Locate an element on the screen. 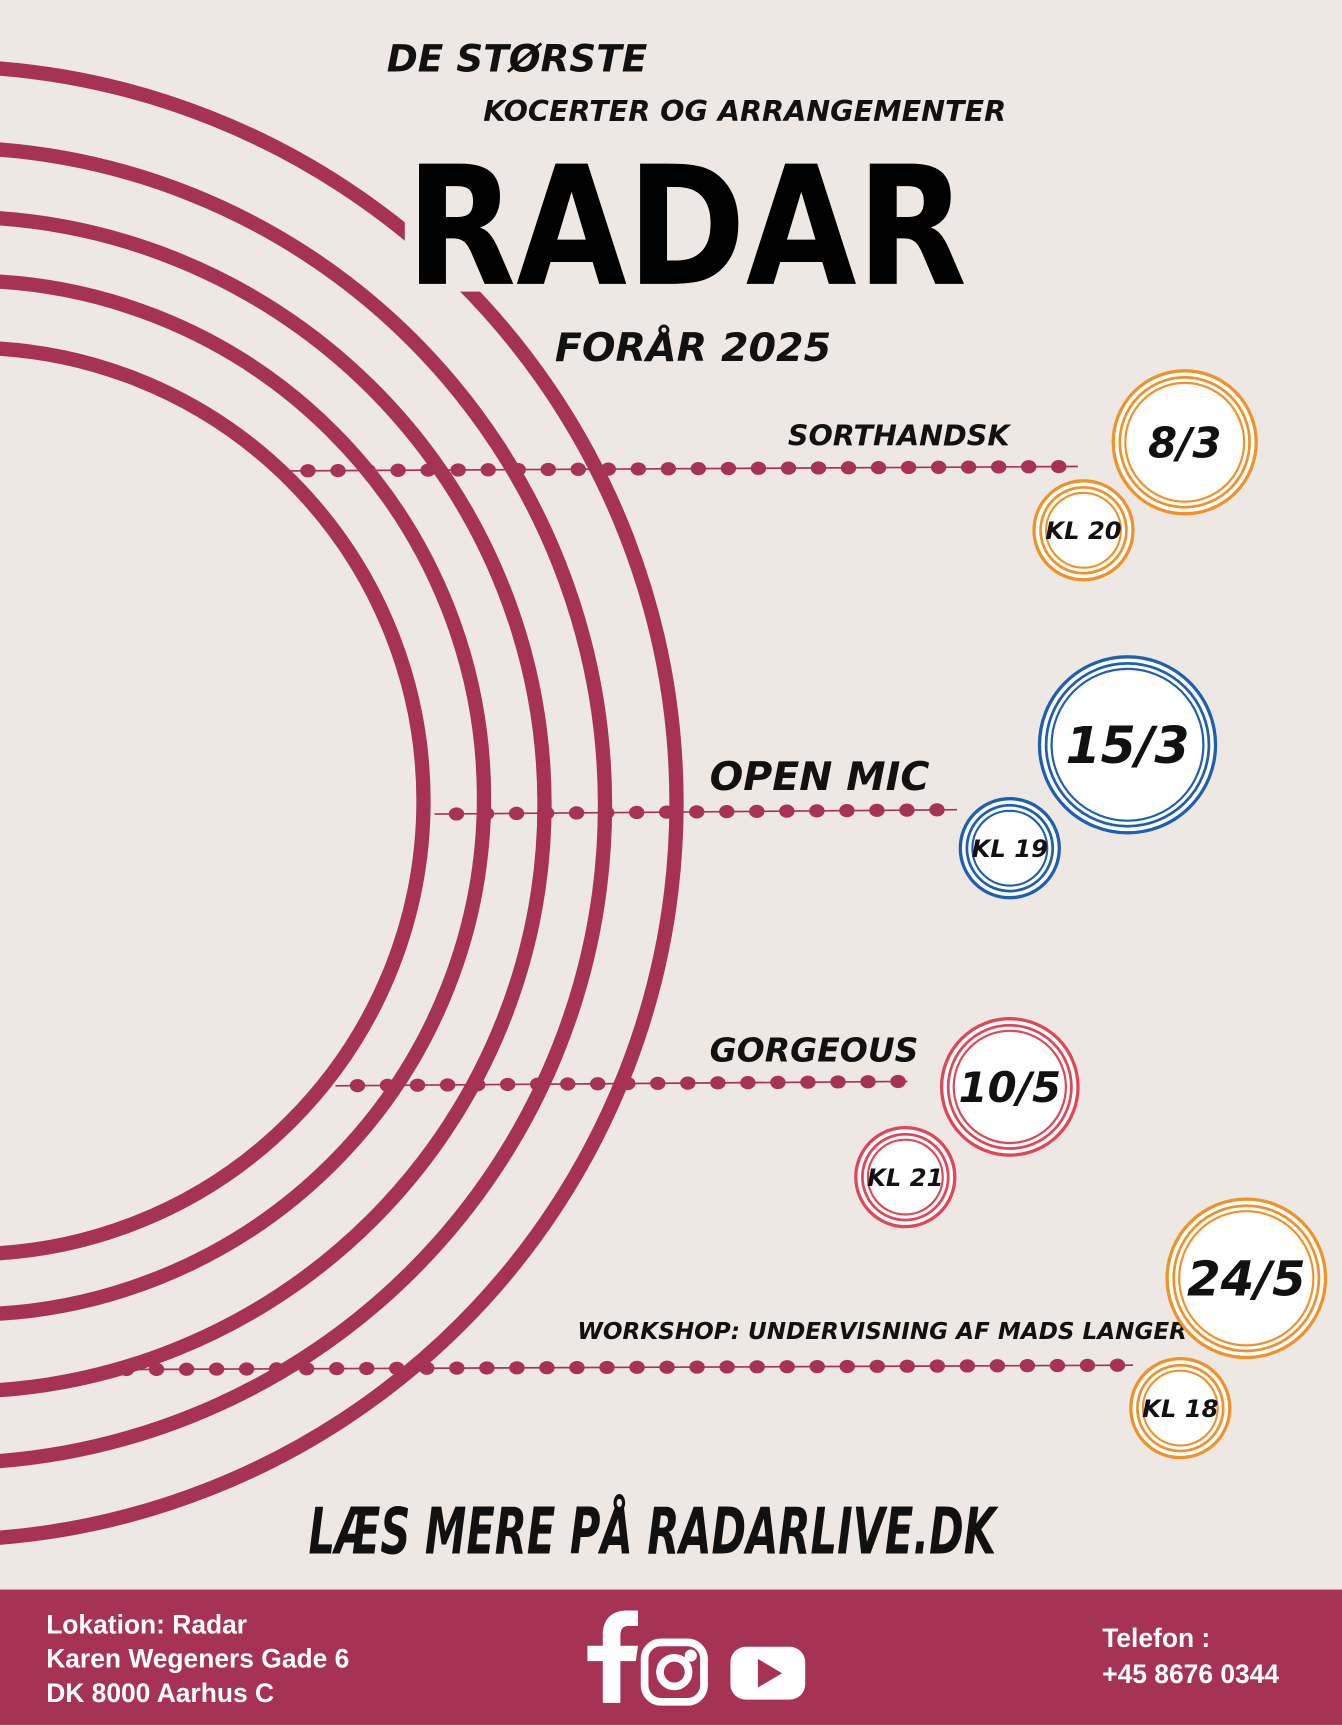 Image resolution: width=1342 pixels, height=1725 pixels. event-time: KL 20 is located at coordinates (1083, 531).